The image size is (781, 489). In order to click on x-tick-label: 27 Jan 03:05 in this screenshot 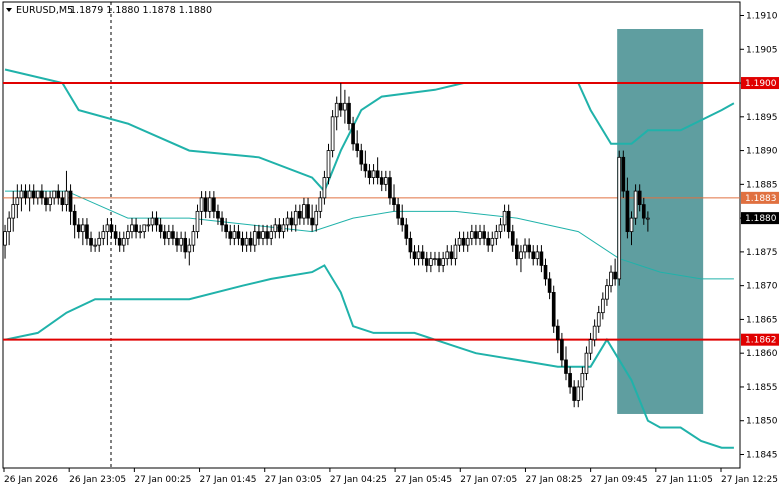, I will do `click(293, 480)`.